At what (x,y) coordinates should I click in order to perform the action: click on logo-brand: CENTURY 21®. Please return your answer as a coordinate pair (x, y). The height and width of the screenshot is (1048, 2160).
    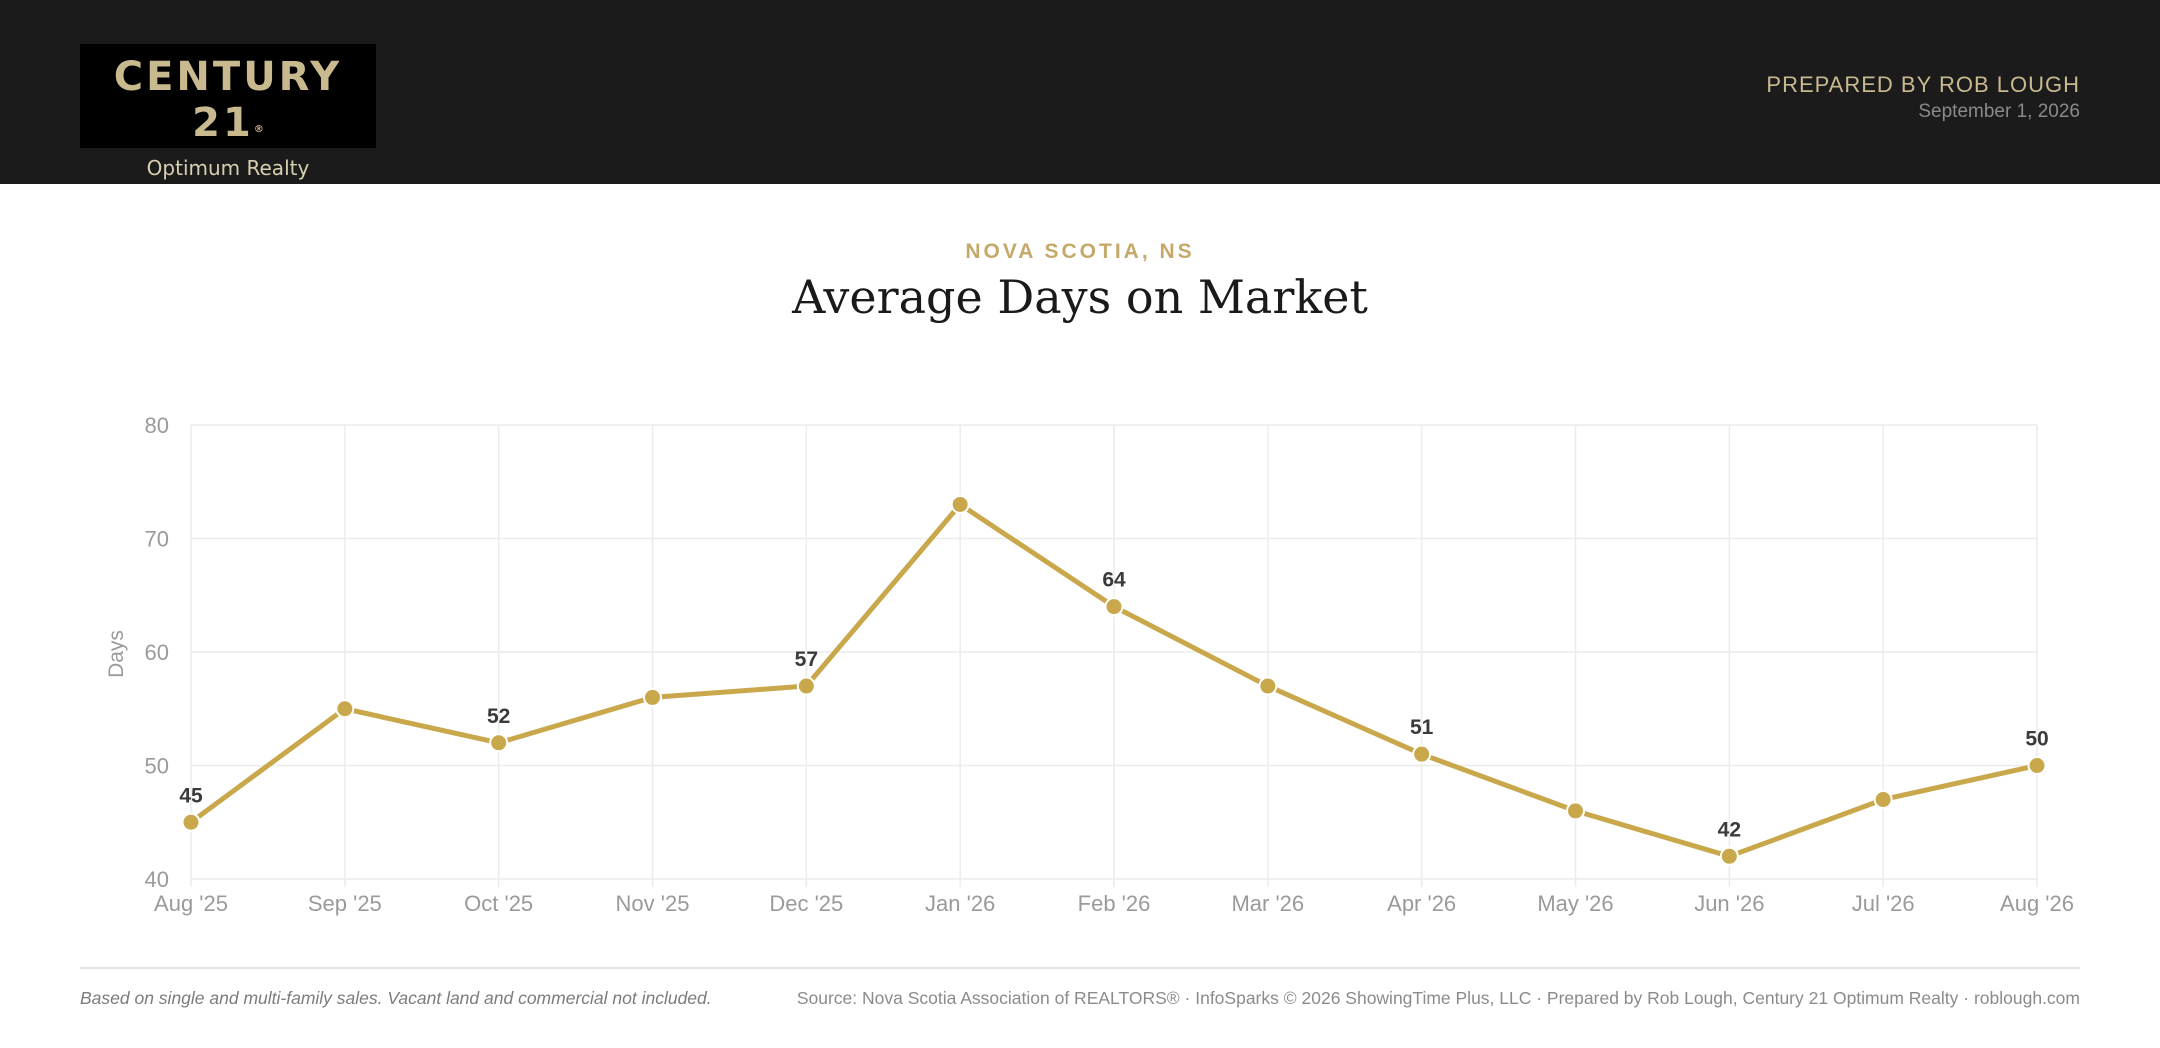
    Looking at the image, I should click on (228, 103).